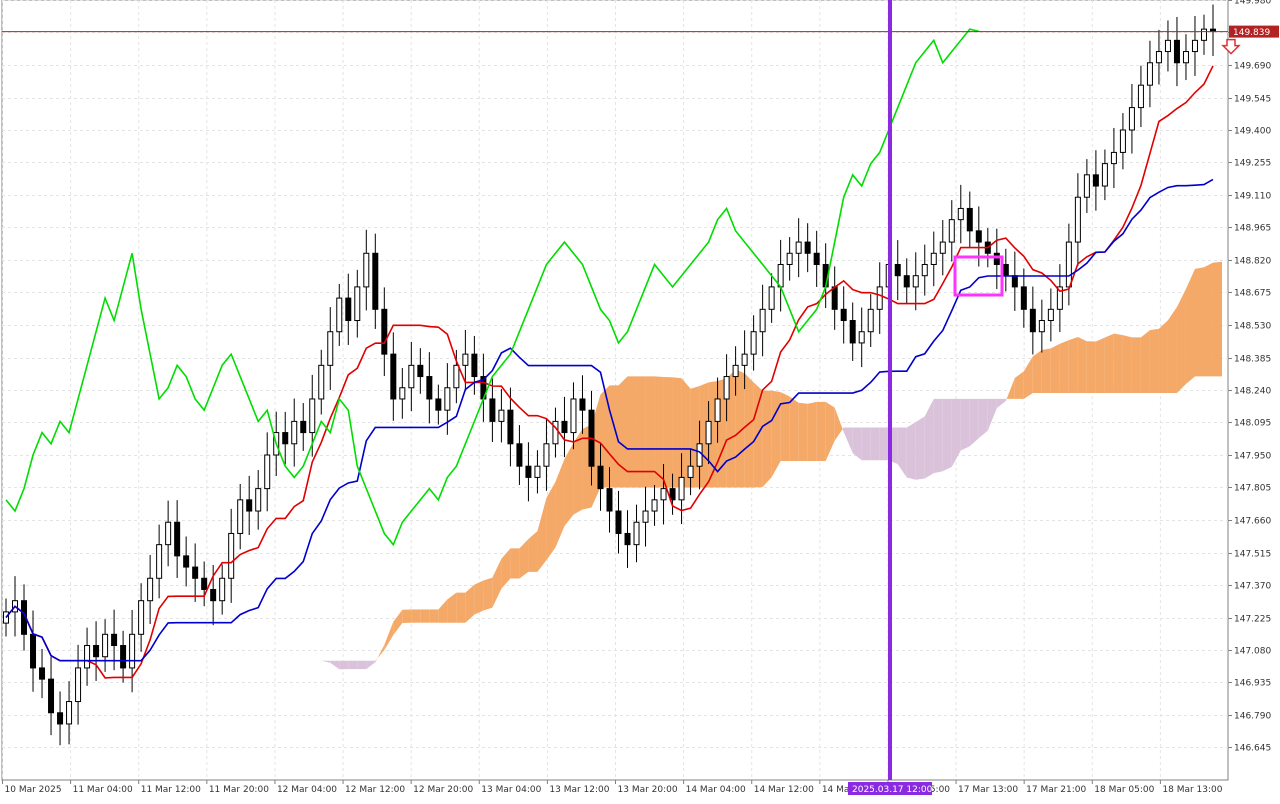 The image size is (1280, 804). Describe the element at coordinates (1252, 522) in the screenshot. I see `y-tick-label: 147.660` at that location.